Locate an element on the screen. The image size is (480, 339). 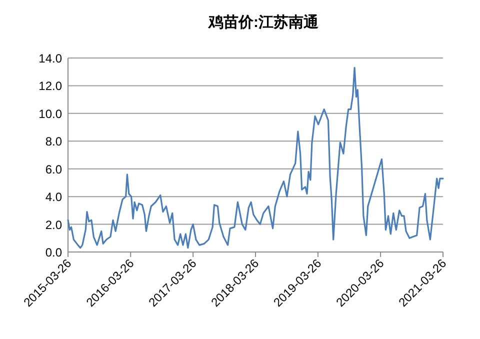
y-tick-label: 8.0 is located at coordinates (53, 141).